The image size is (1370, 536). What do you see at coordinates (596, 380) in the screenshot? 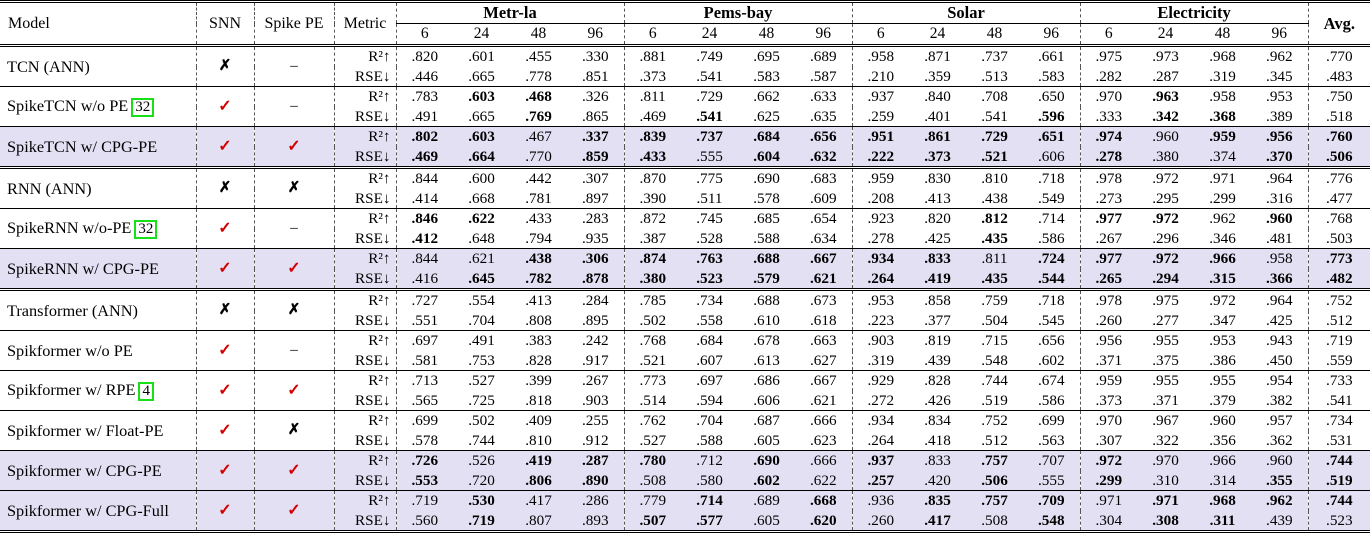
I see `value-cell: .267` at bounding box center [596, 380].